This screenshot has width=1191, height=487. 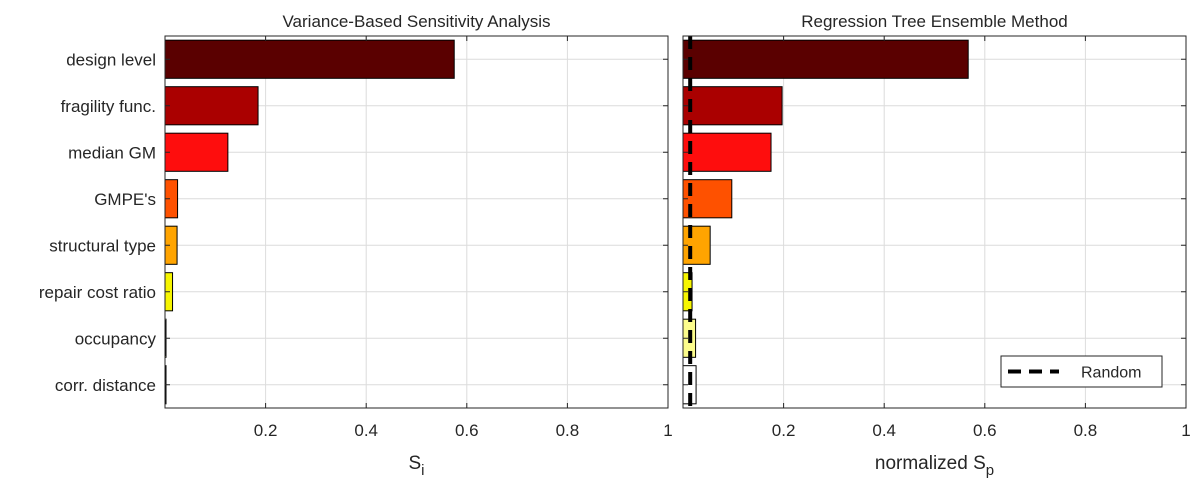 I want to click on x-axis-label-subscript: i, so click(x=422, y=470).